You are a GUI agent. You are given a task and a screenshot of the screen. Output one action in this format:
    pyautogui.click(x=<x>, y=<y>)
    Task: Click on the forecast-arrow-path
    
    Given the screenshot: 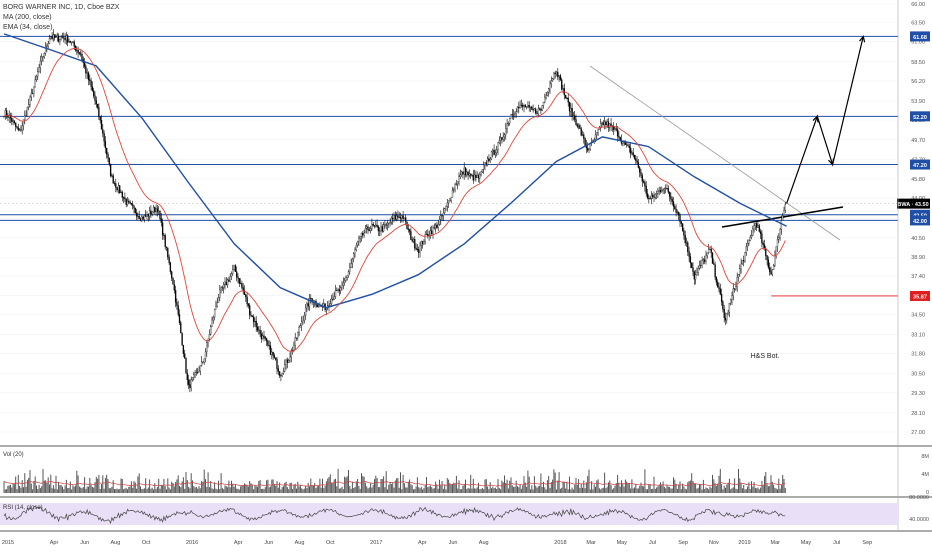 What is the action you would take?
    pyautogui.click(x=825, y=120)
    